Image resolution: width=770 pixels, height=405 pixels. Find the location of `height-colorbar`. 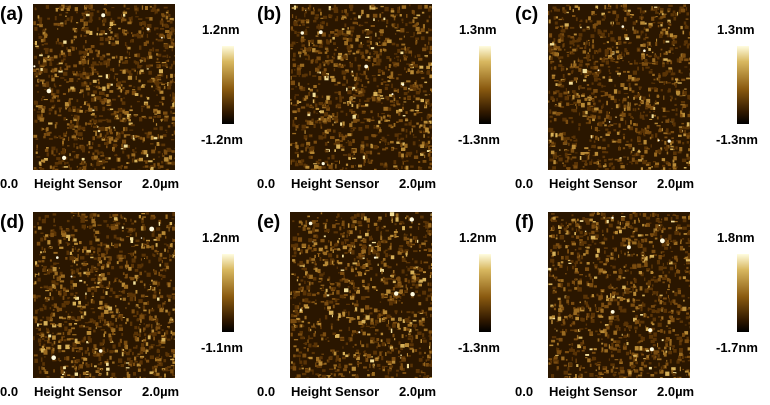

height-colorbar is located at coordinates (228, 293).